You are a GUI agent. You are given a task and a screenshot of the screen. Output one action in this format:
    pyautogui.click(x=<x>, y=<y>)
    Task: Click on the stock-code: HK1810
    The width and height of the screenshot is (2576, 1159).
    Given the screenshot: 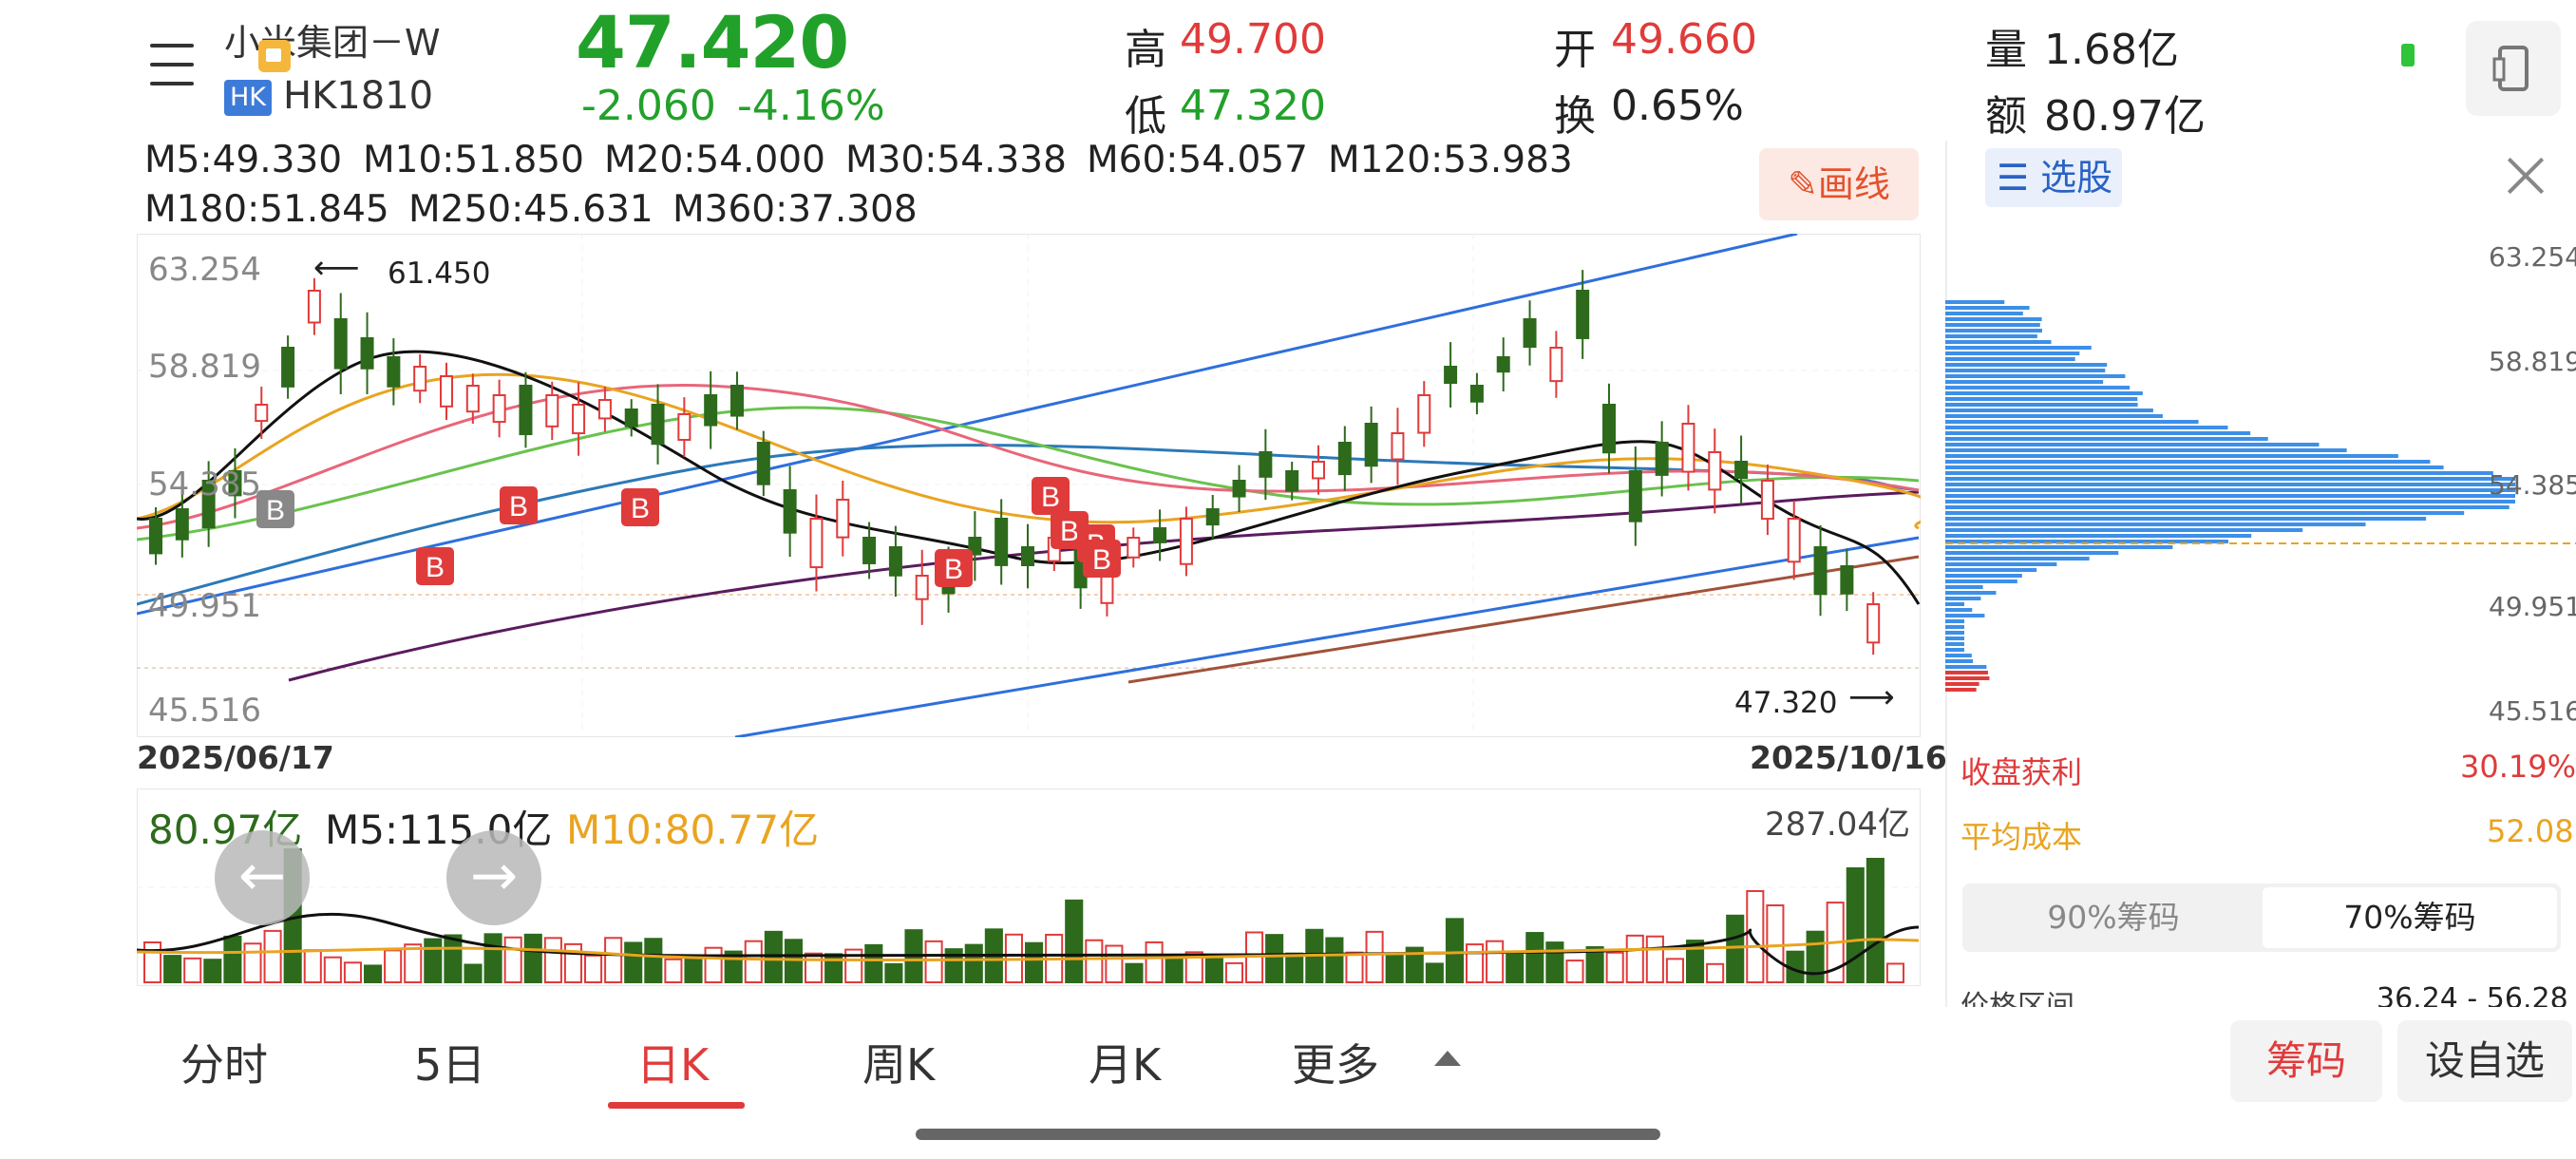 What is the action you would take?
    pyautogui.click(x=358, y=96)
    